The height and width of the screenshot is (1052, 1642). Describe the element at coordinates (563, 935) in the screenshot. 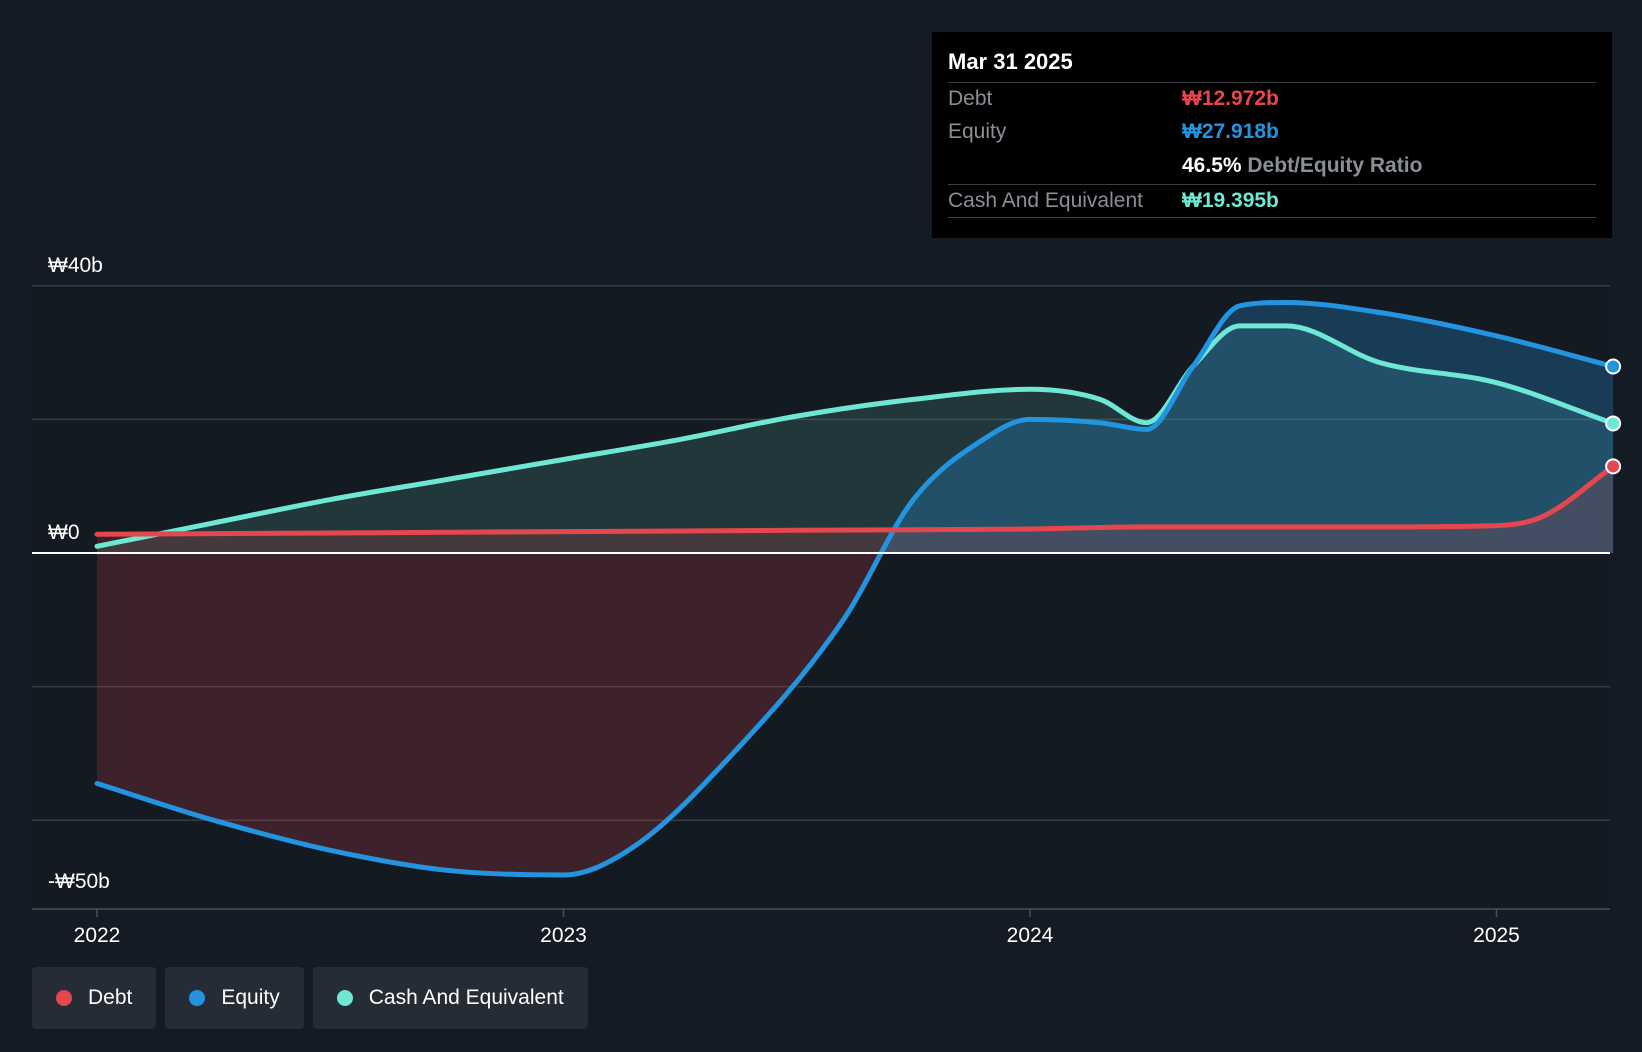

I see `x-tick-label: 2023` at that location.